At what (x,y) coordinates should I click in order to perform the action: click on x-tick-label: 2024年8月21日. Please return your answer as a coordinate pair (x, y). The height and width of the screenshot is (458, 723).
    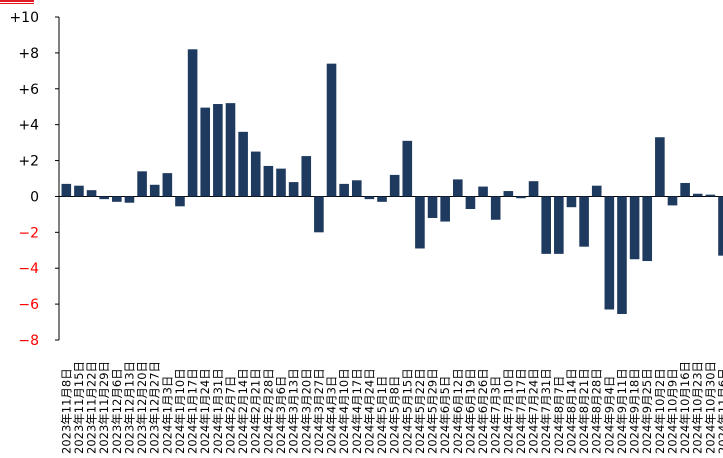
    Looking at the image, I should click on (584, 411).